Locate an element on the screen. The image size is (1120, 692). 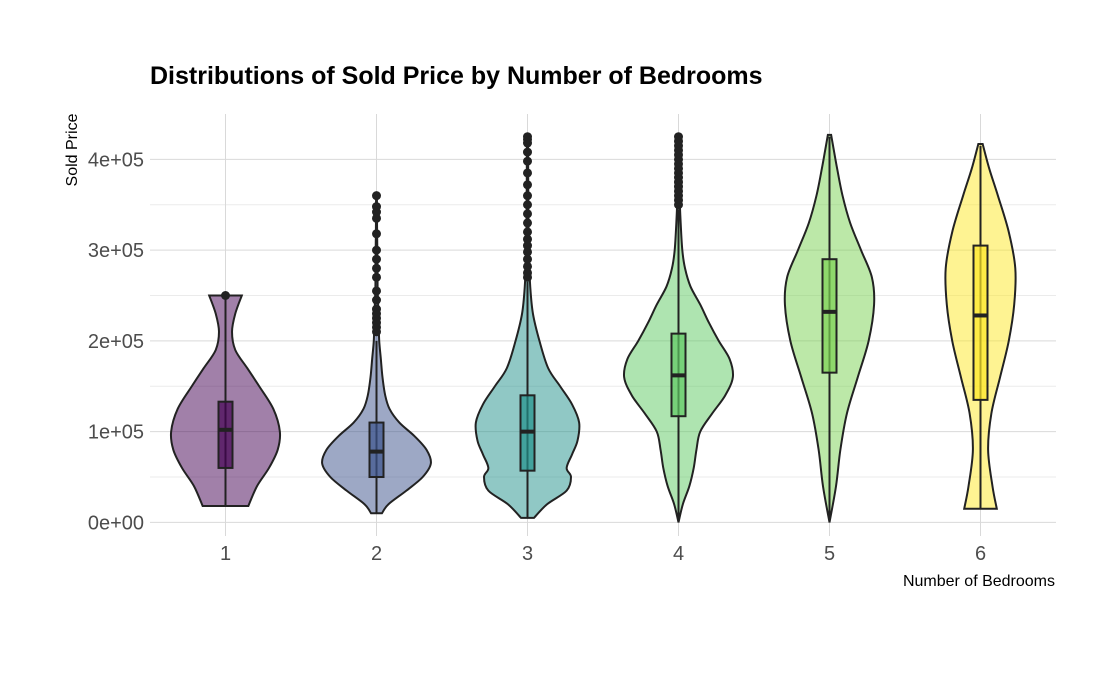
x-axis-label: Number of Bedrooms is located at coordinates (979, 581).